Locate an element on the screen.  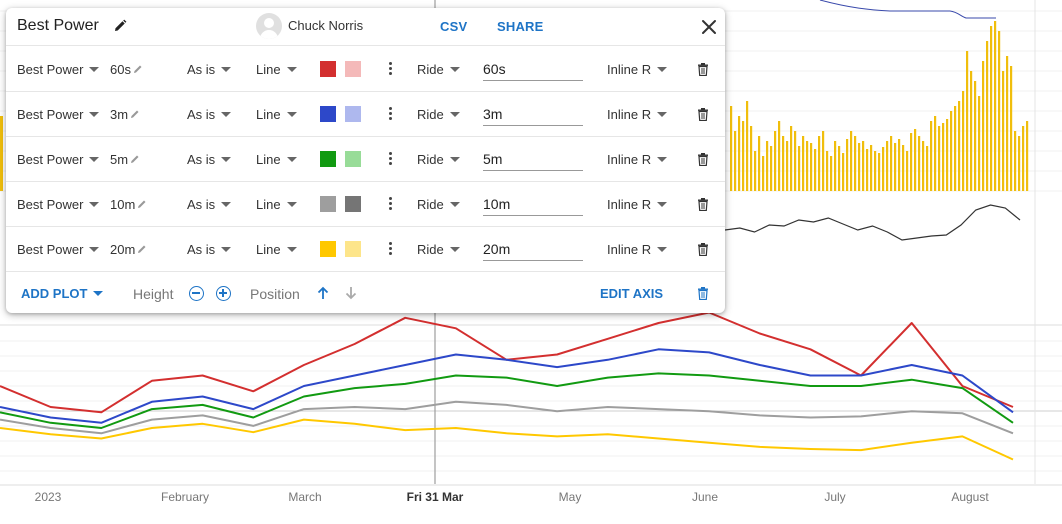
arrow-down-icon is located at coordinates (351, 293).